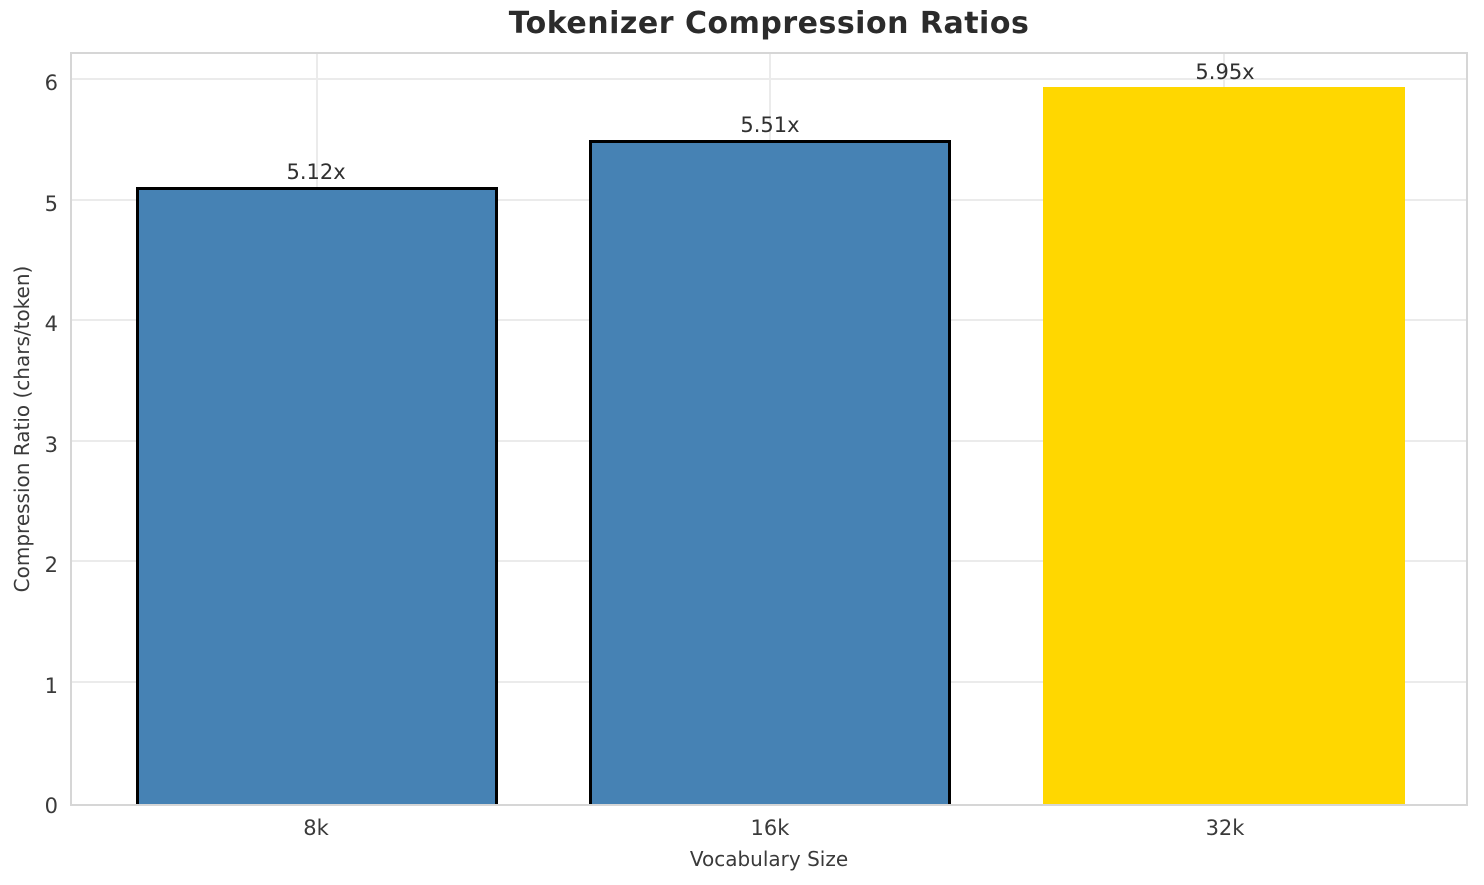 The image size is (1484, 885). I want to click on x-tick-label: 16k, so click(770, 828).